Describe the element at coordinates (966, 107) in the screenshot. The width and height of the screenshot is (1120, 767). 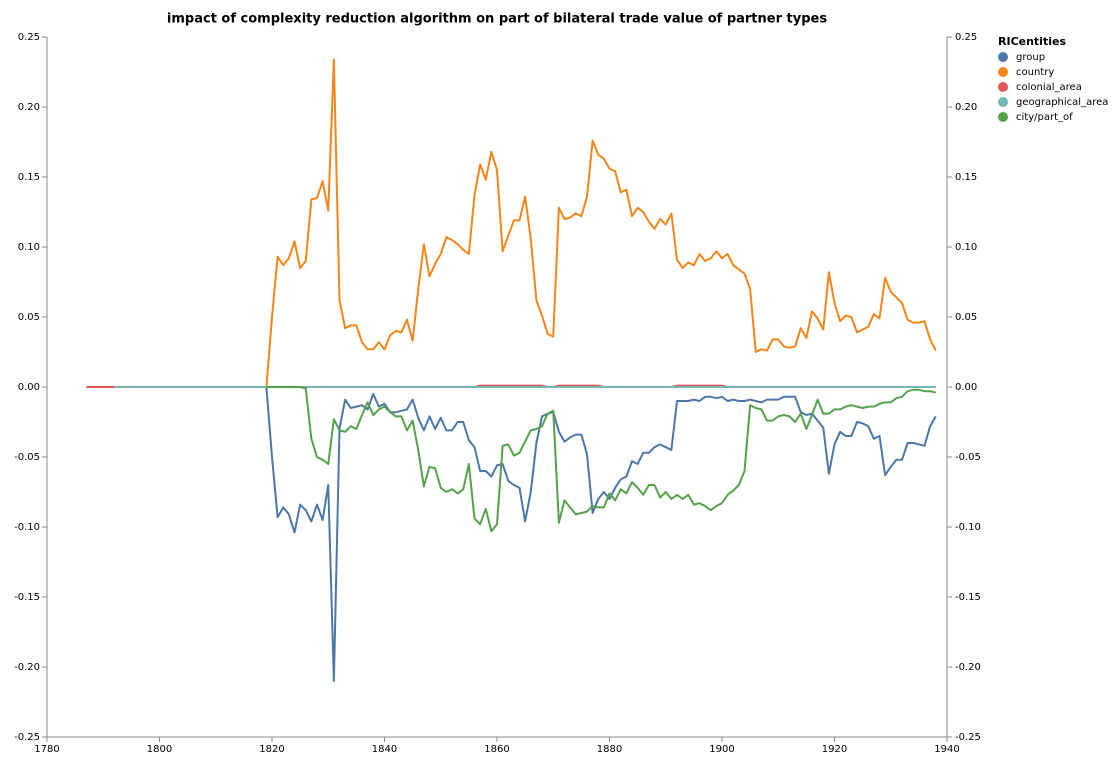
I see `y2-tick-label: 0.20` at that location.